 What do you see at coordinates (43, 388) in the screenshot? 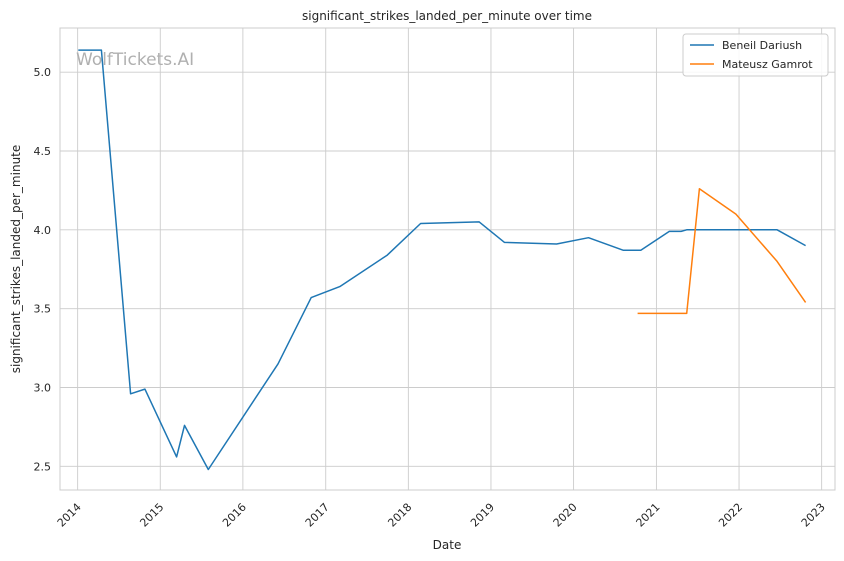
I see `y-tick-label-1: 3.0` at bounding box center [43, 388].